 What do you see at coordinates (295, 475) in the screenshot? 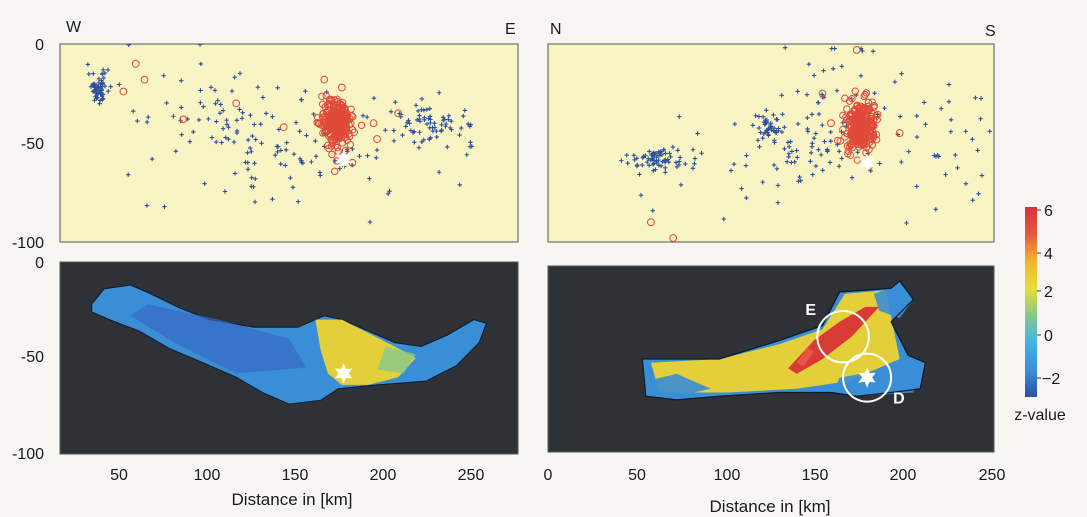
I see `x-tick-label: 150` at bounding box center [295, 475].